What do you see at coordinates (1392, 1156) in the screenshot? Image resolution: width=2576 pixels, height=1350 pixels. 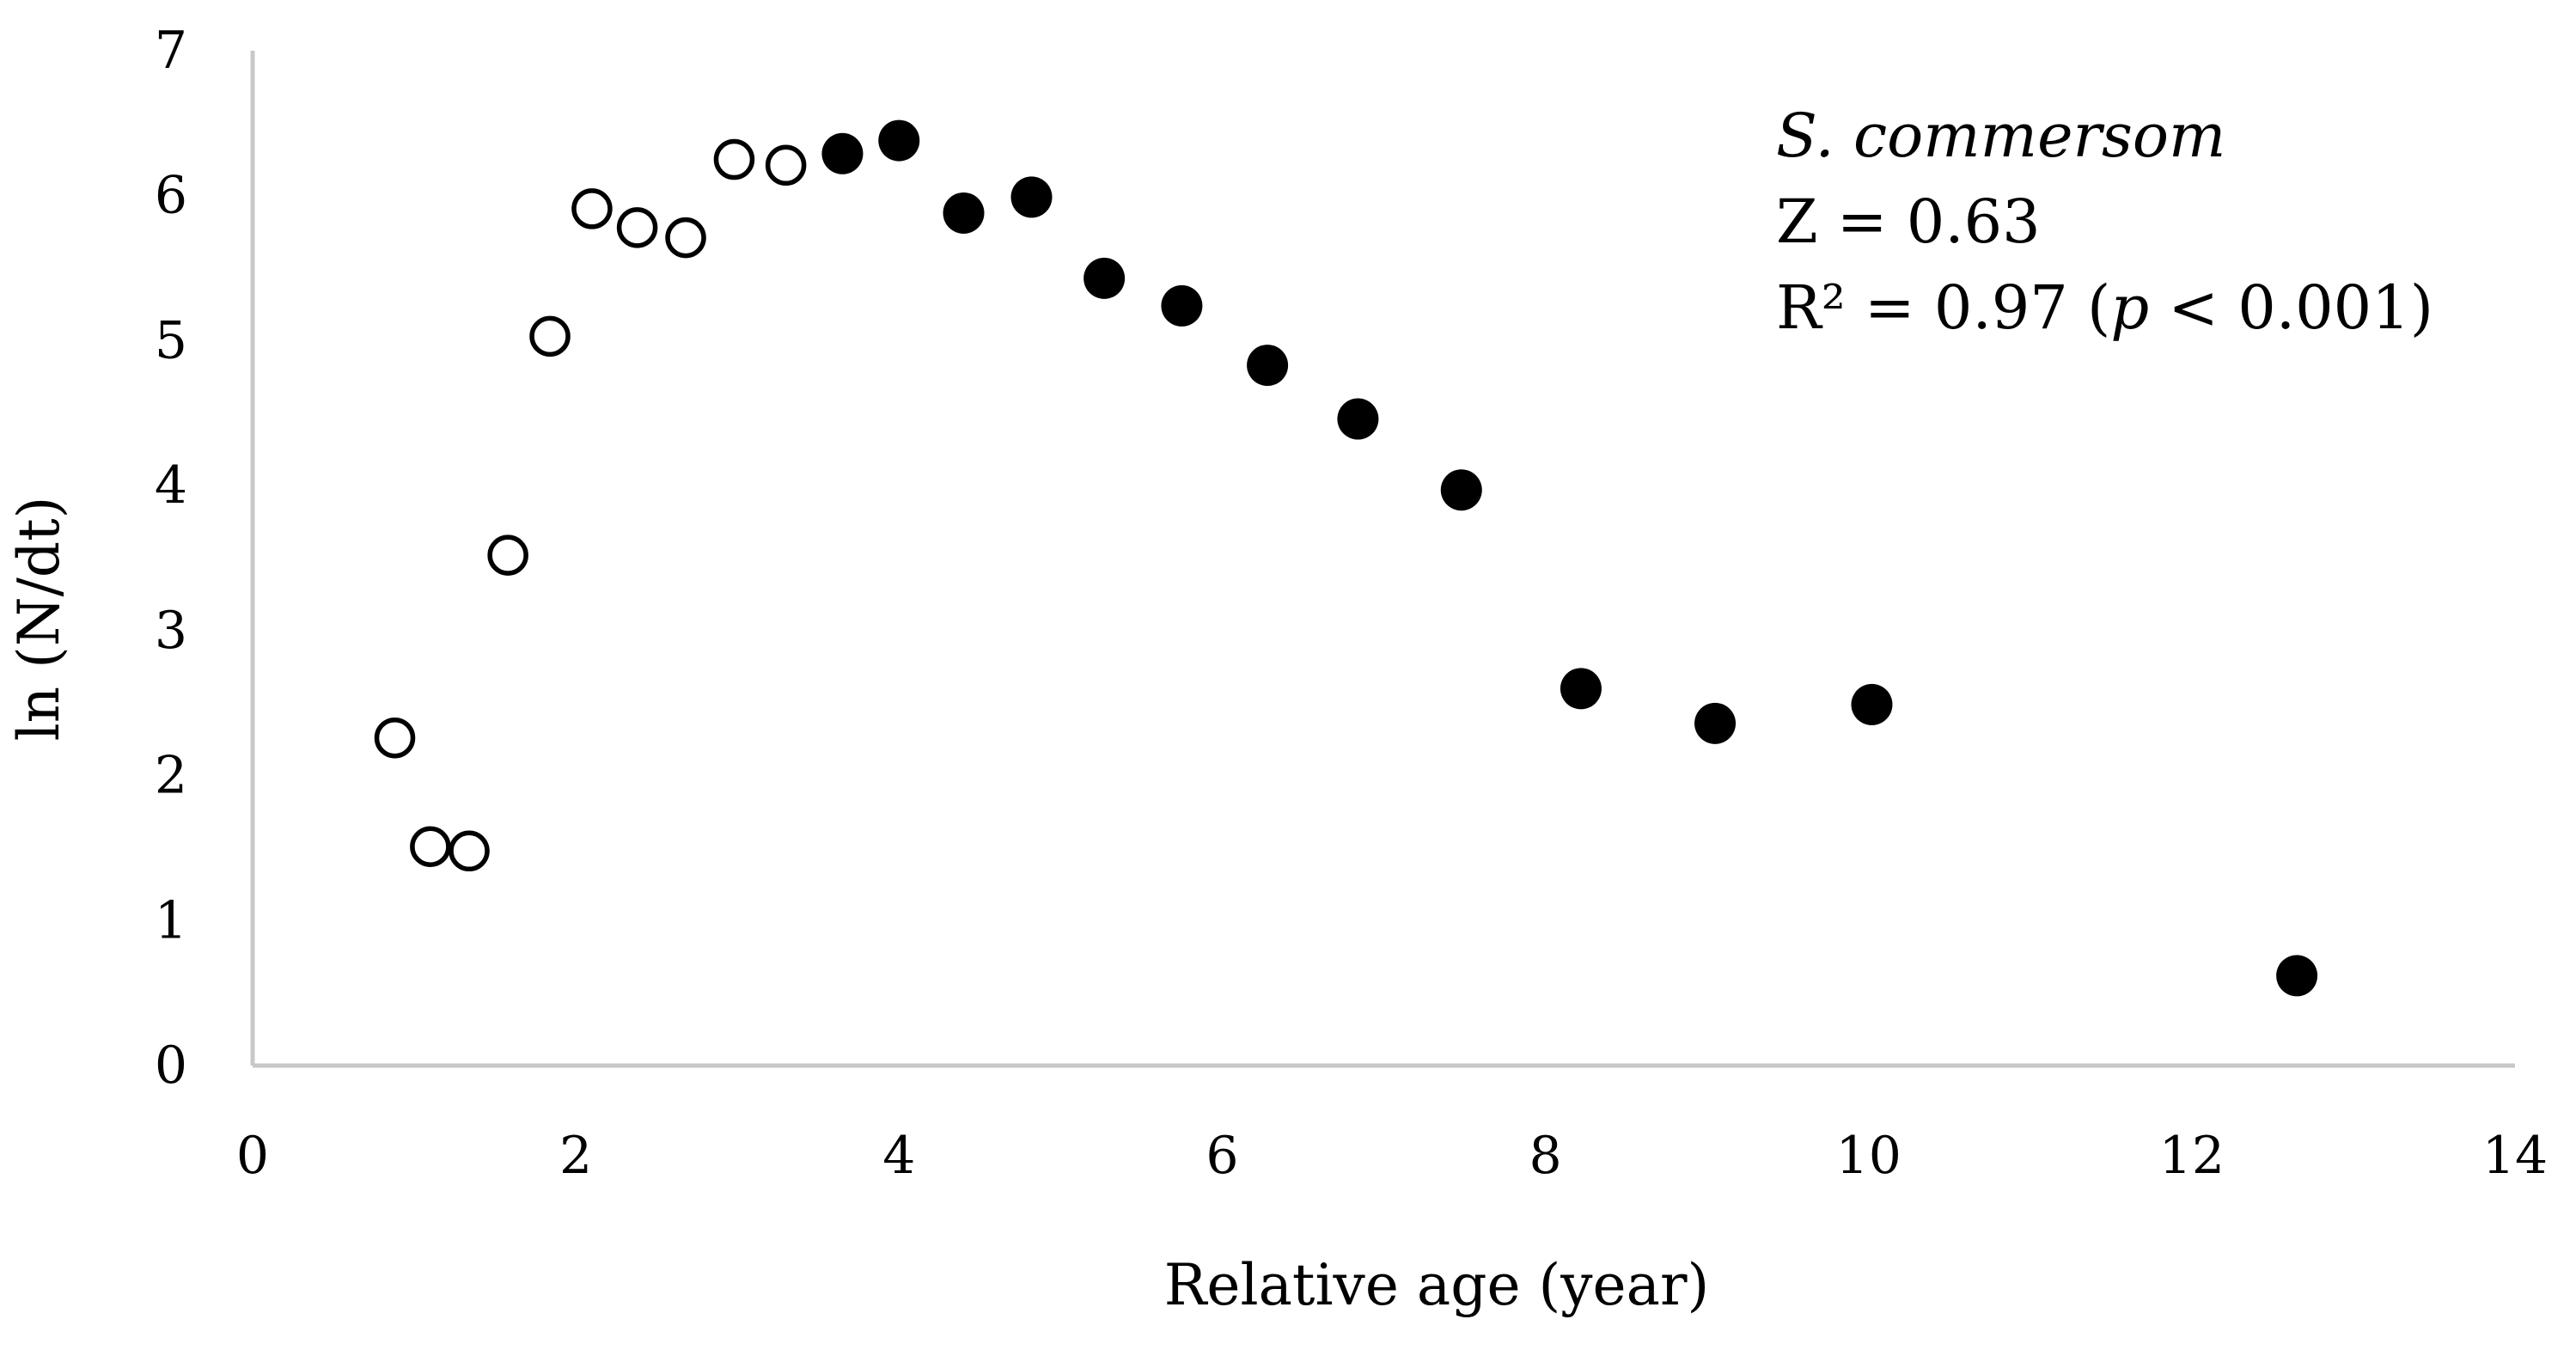 I see `x-tick-labels: 0 2 4 6 8 10 12 14` at bounding box center [1392, 1156].